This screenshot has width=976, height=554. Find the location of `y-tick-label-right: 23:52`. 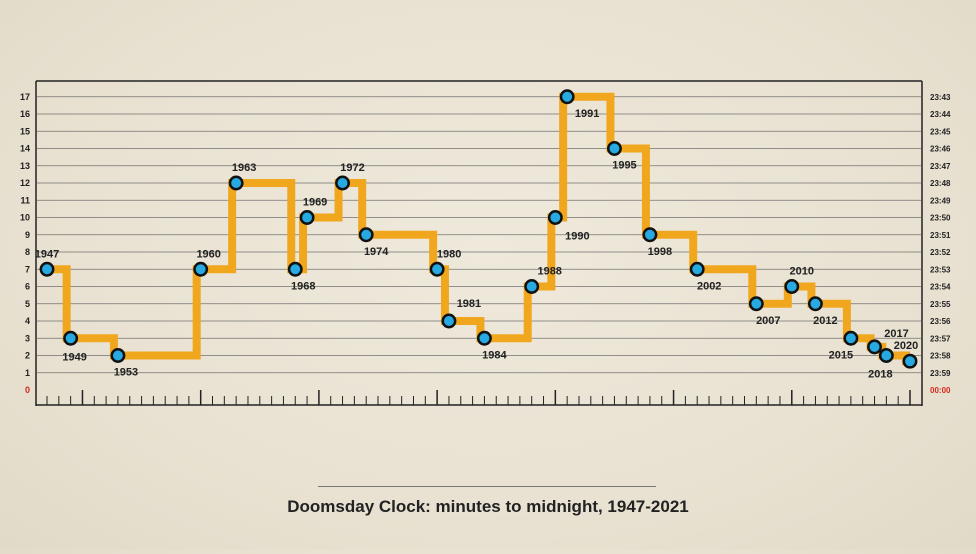

y-tick-label-right: 23:52 is located at coordinates (940, 252).